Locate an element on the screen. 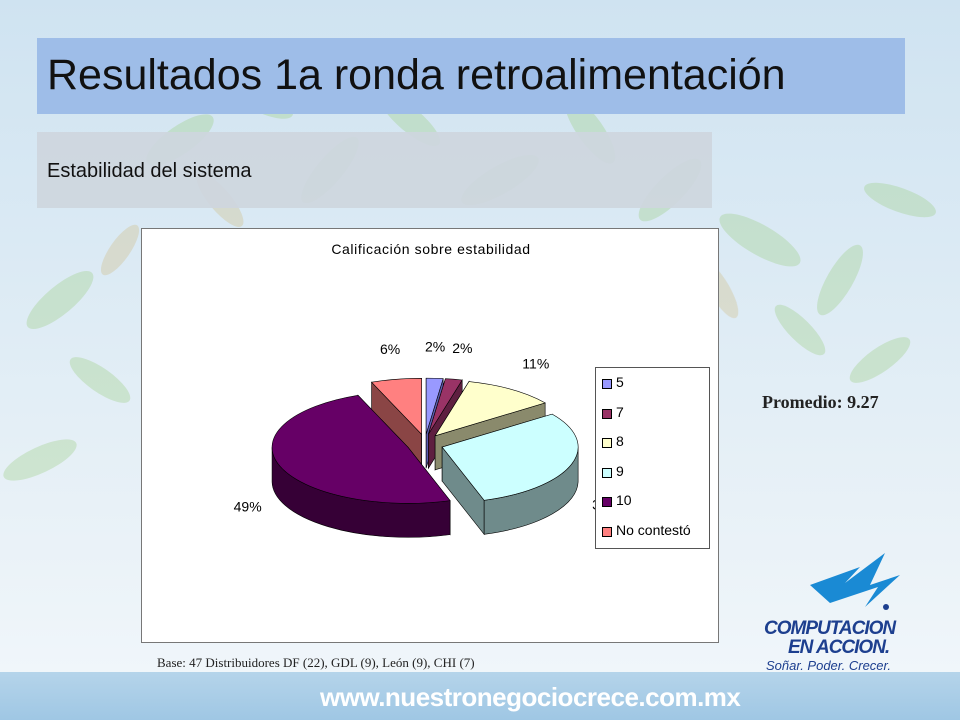 The image size is (960, 720). slide-subtitle: Estabilidad del sistema is located at coordinates (149, 171).